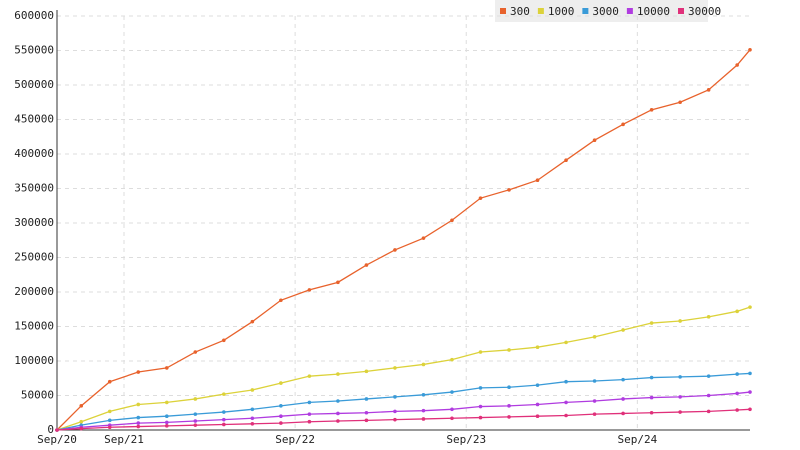 This screenshot has height=450, width=800. I want to click on x-tick-label: Sep/20, so click(57, 439).